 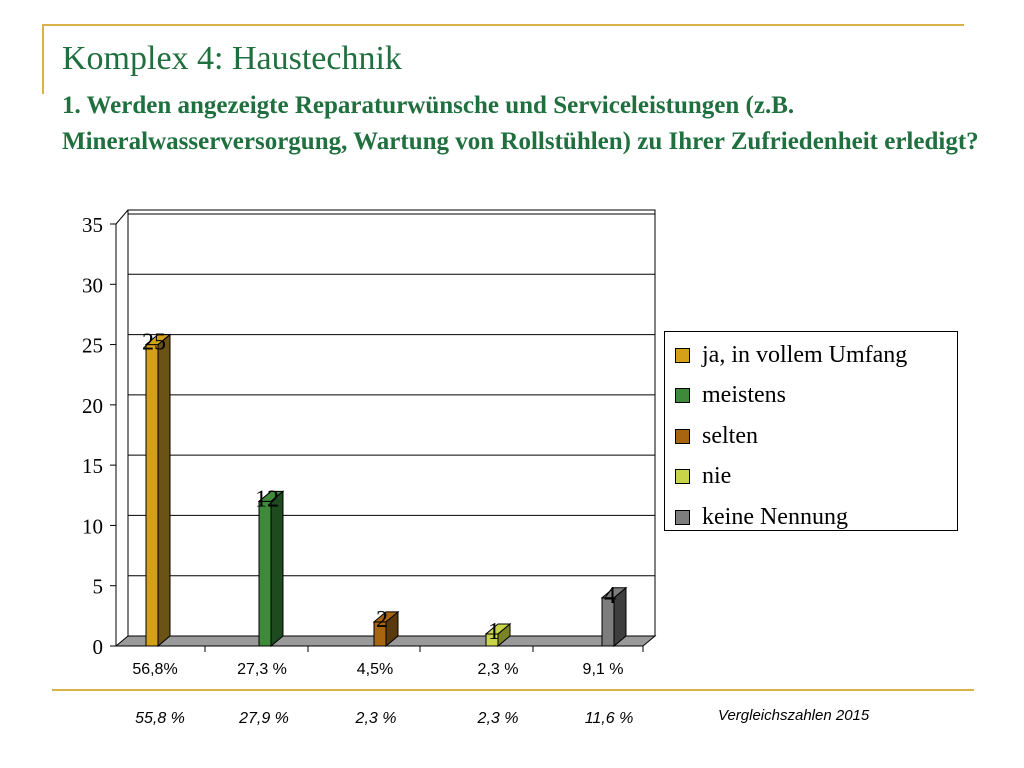 What do you see at coordinates (122, 217) in the screenshot?
I see `y-axis-top-connector` at bounding box center [122, 217].